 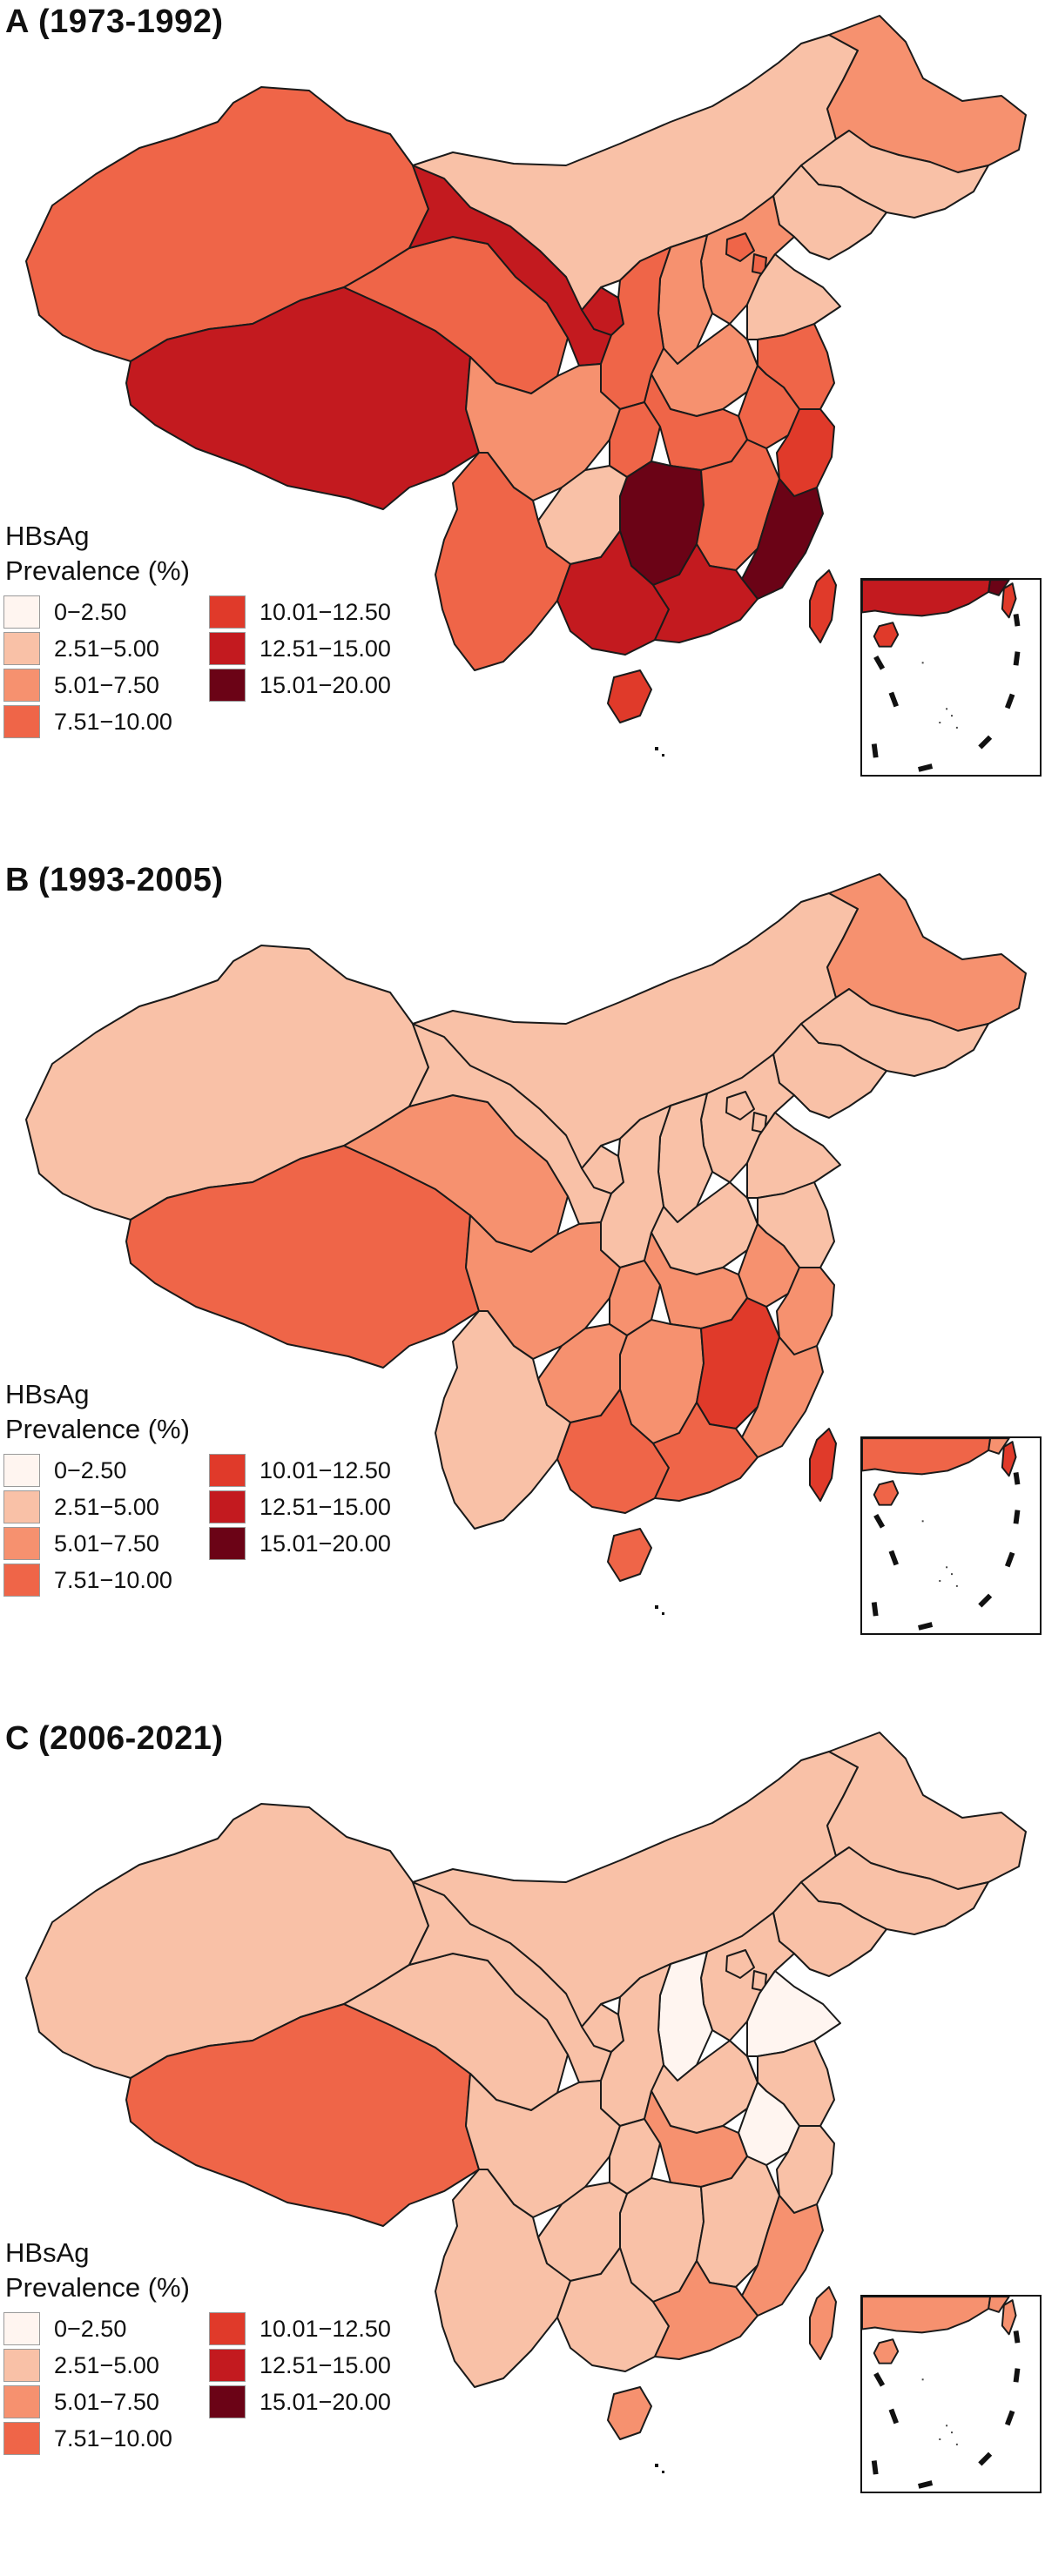 I want to click on panel-title: C (2006-2021), so click(x=115, y=1739).